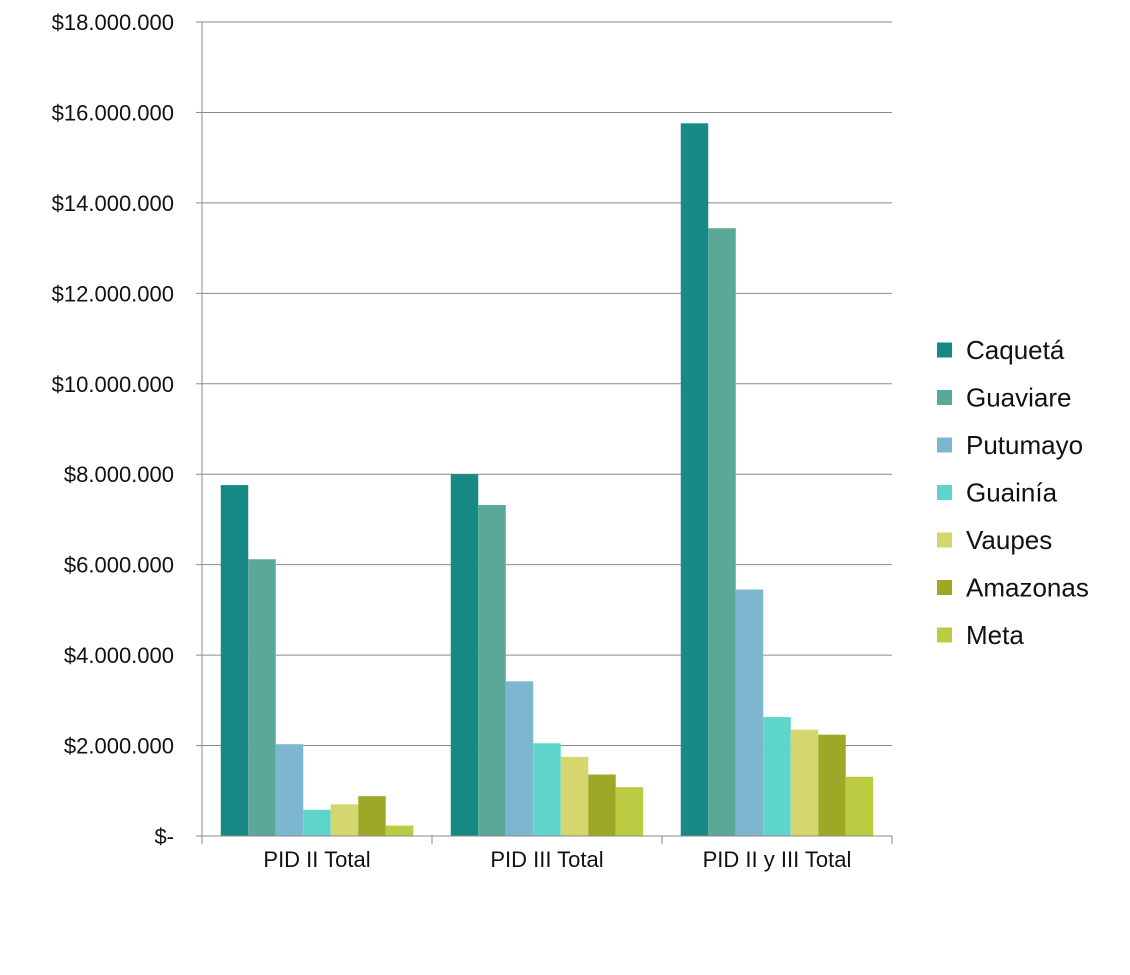  I want to click on y-tick-label: $2.000.000, so click(119, 746).